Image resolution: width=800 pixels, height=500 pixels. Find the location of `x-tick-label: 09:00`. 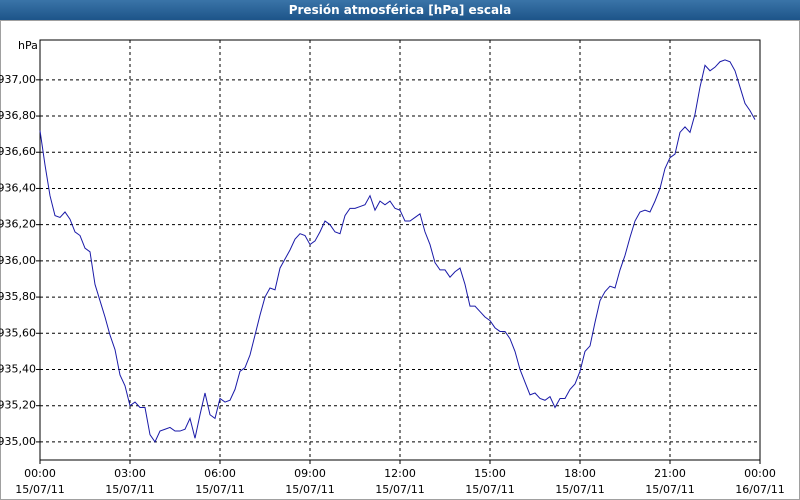

x-tick-label: 09:00 is located at coordinates (310, 473).